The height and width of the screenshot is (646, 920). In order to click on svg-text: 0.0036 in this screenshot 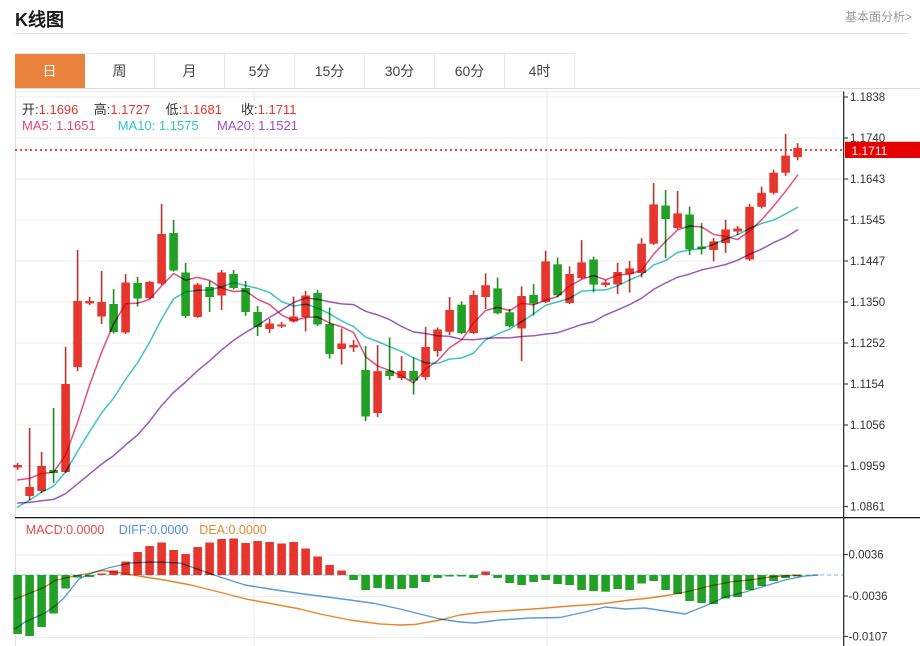, I will do `click(866, 556)`.